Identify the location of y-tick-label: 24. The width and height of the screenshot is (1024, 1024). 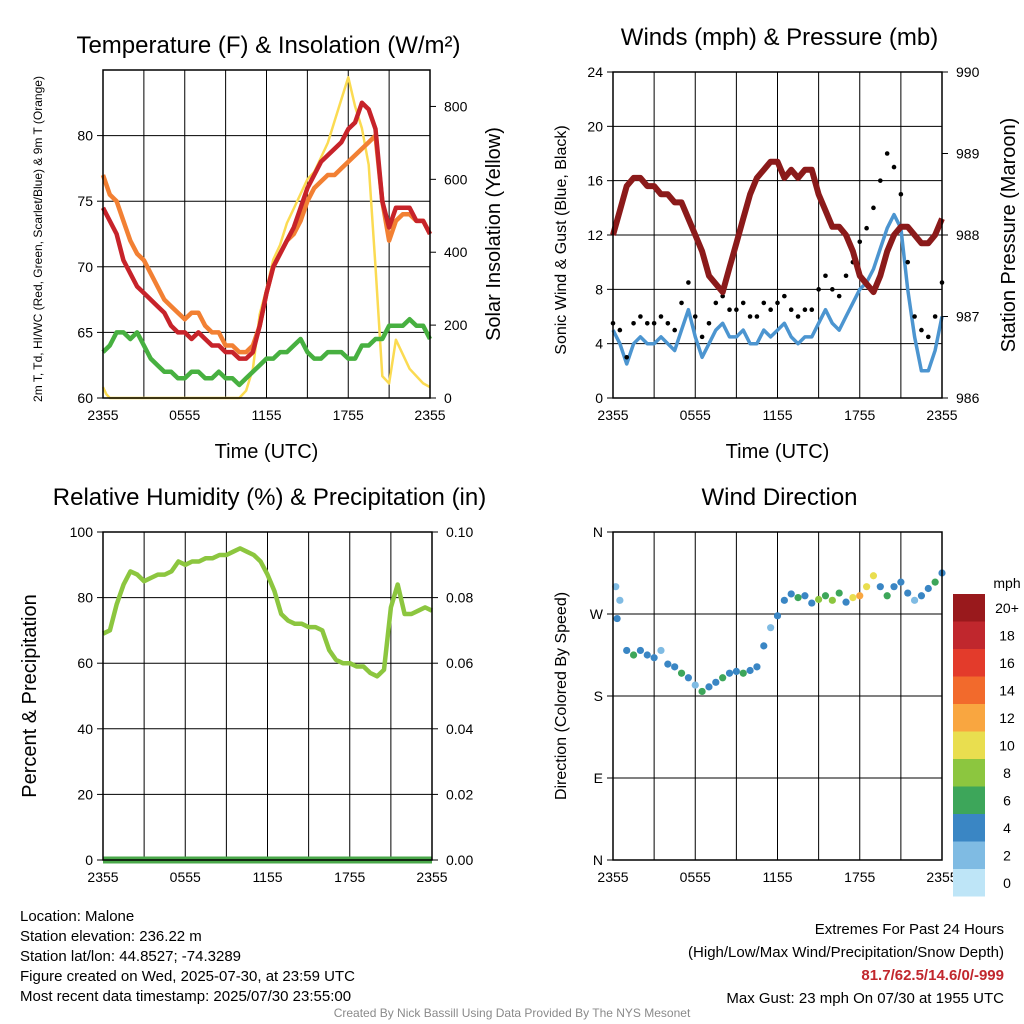
(595, 72).